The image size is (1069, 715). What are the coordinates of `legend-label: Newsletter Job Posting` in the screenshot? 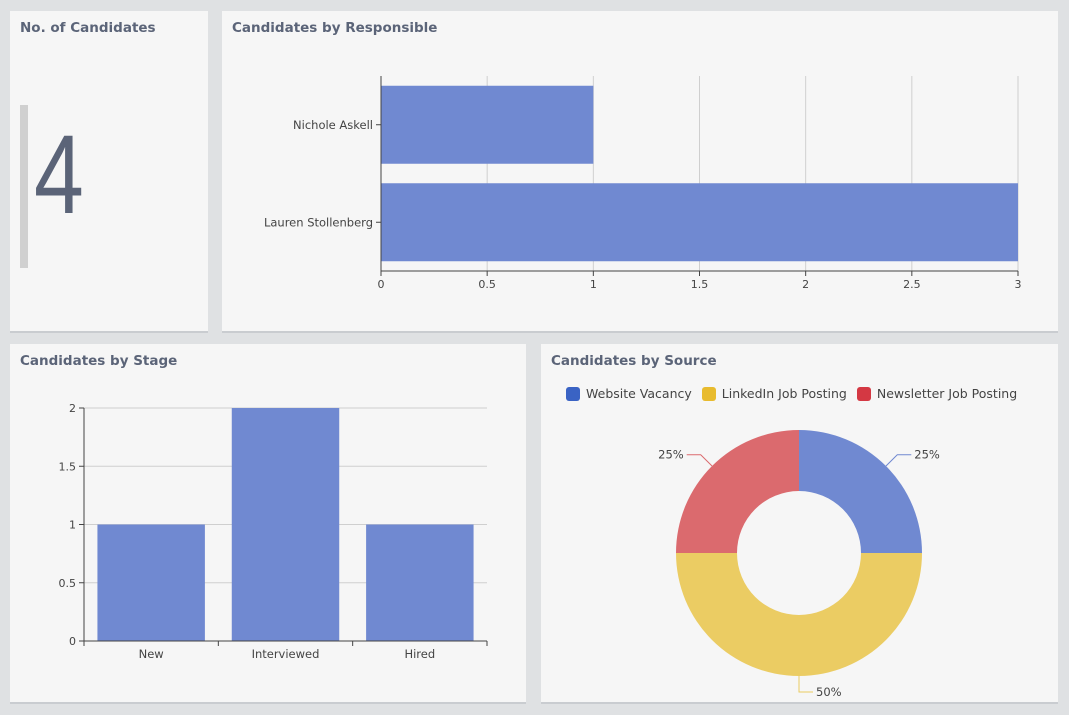 It's located at (947, 393).